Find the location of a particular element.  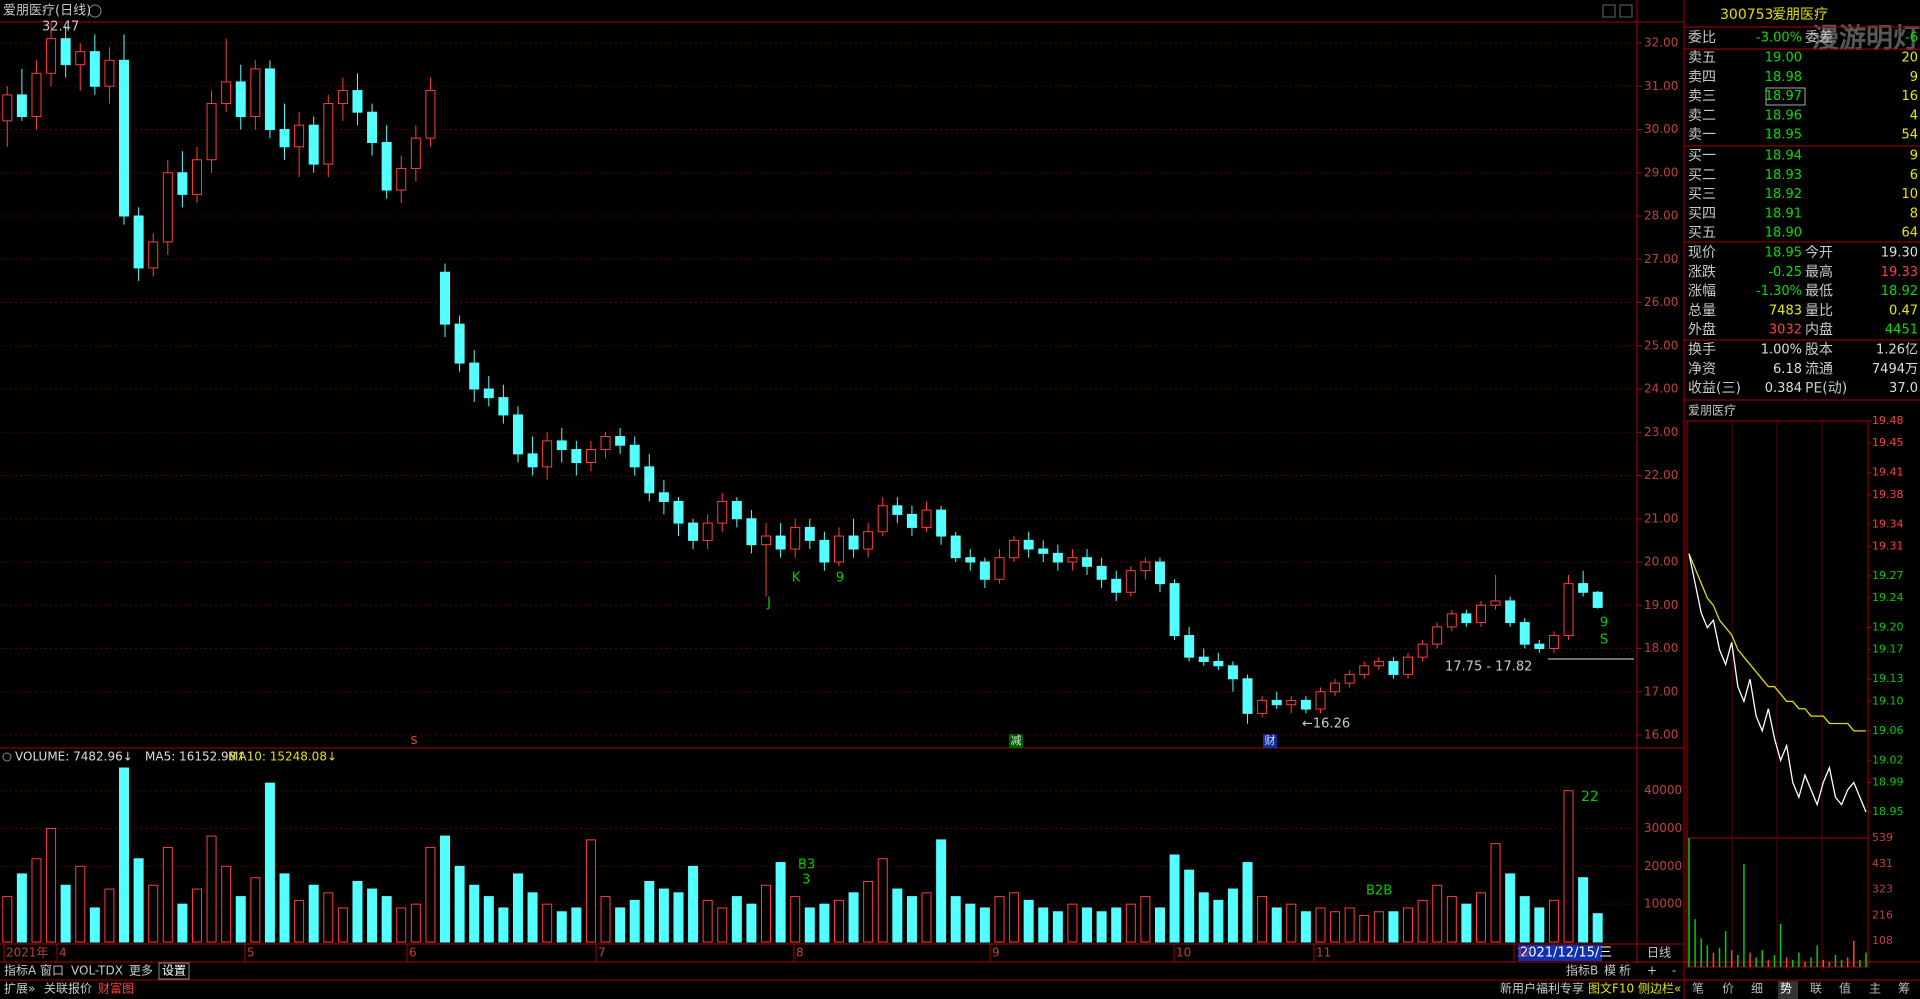

toolbar-button: - is located at coordinates (1674, 971).